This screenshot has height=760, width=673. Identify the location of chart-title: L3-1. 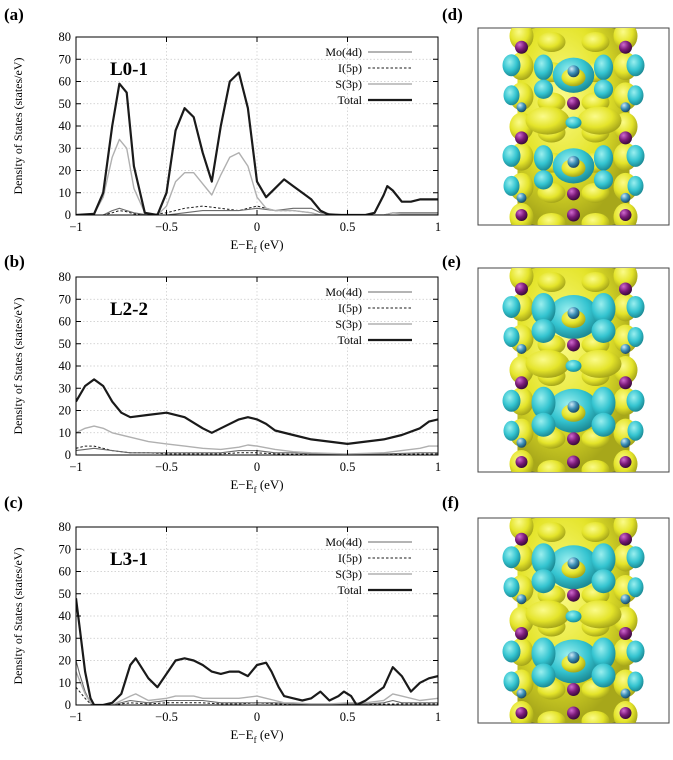
(129, 559).